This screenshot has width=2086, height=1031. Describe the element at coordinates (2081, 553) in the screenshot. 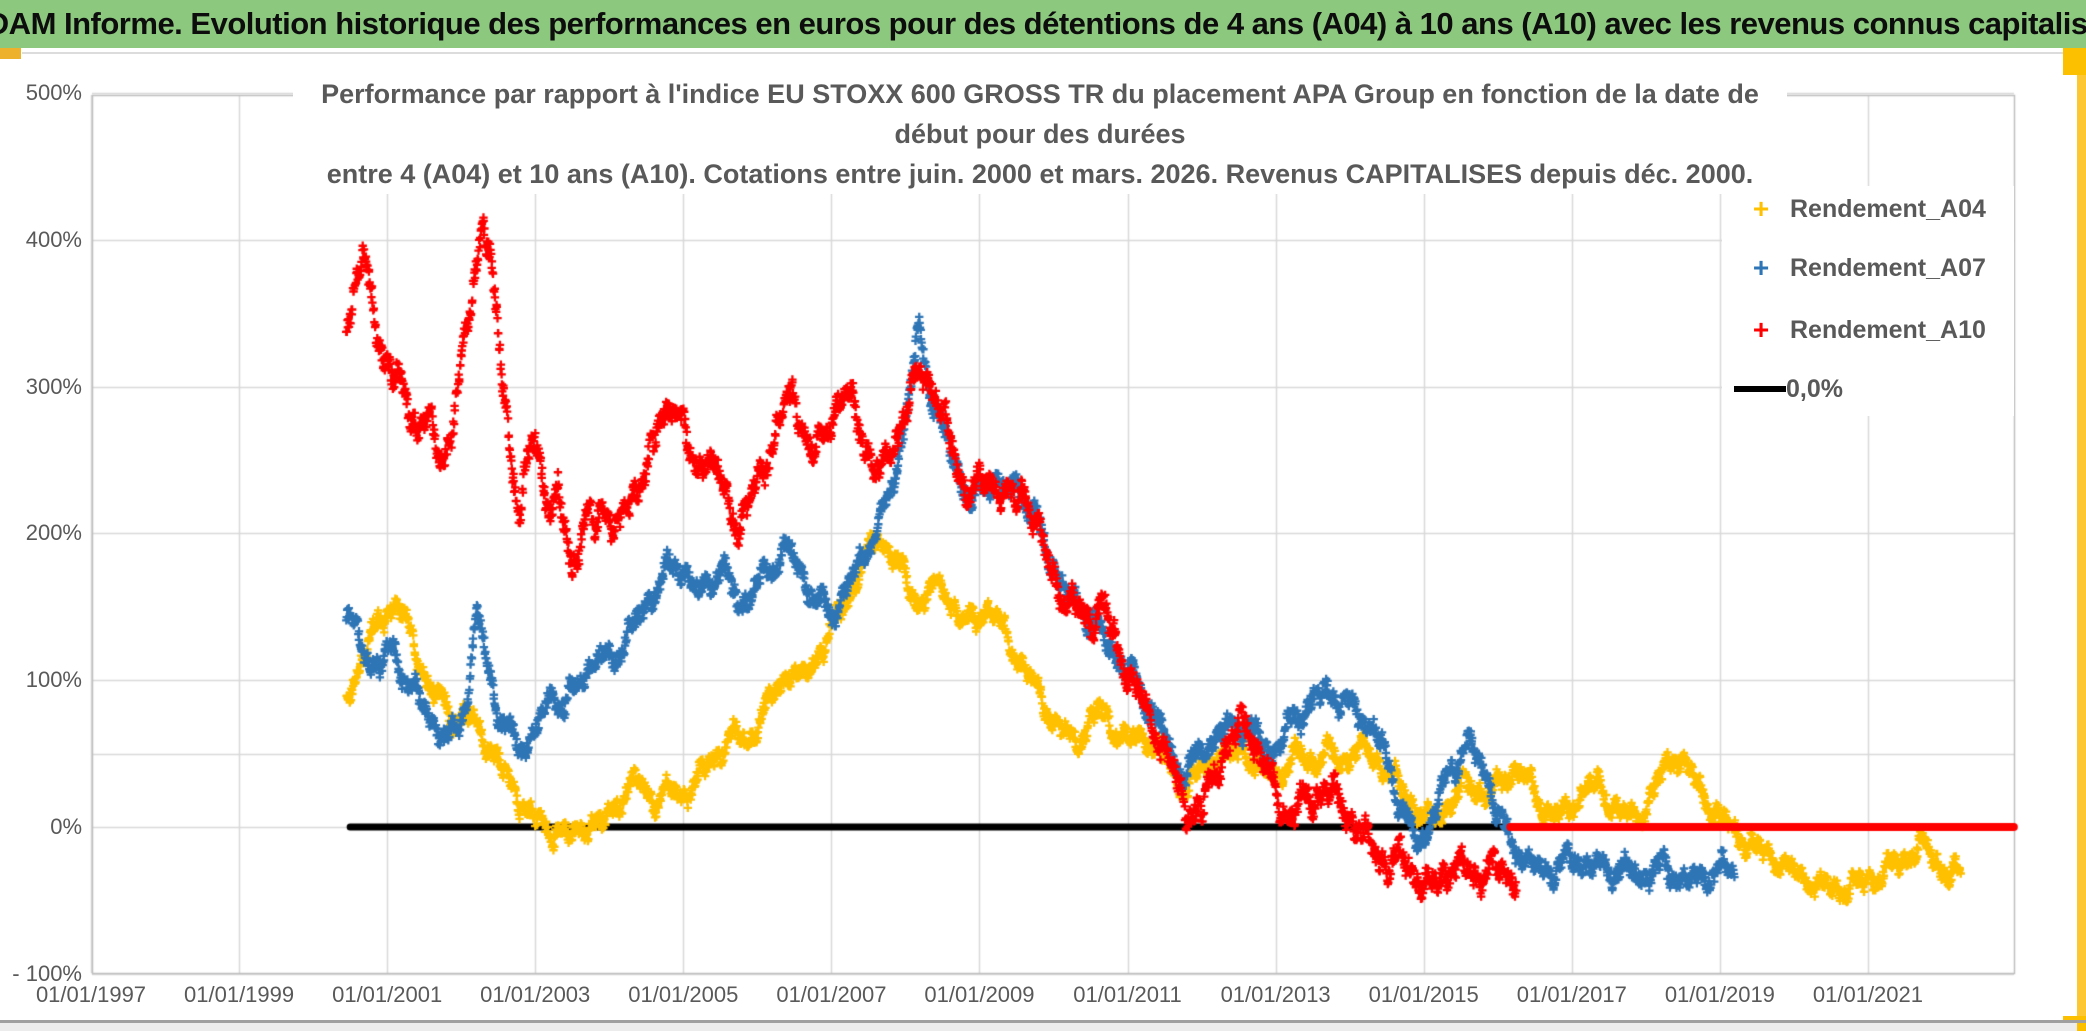

I see `gold-strip-right` at that location.